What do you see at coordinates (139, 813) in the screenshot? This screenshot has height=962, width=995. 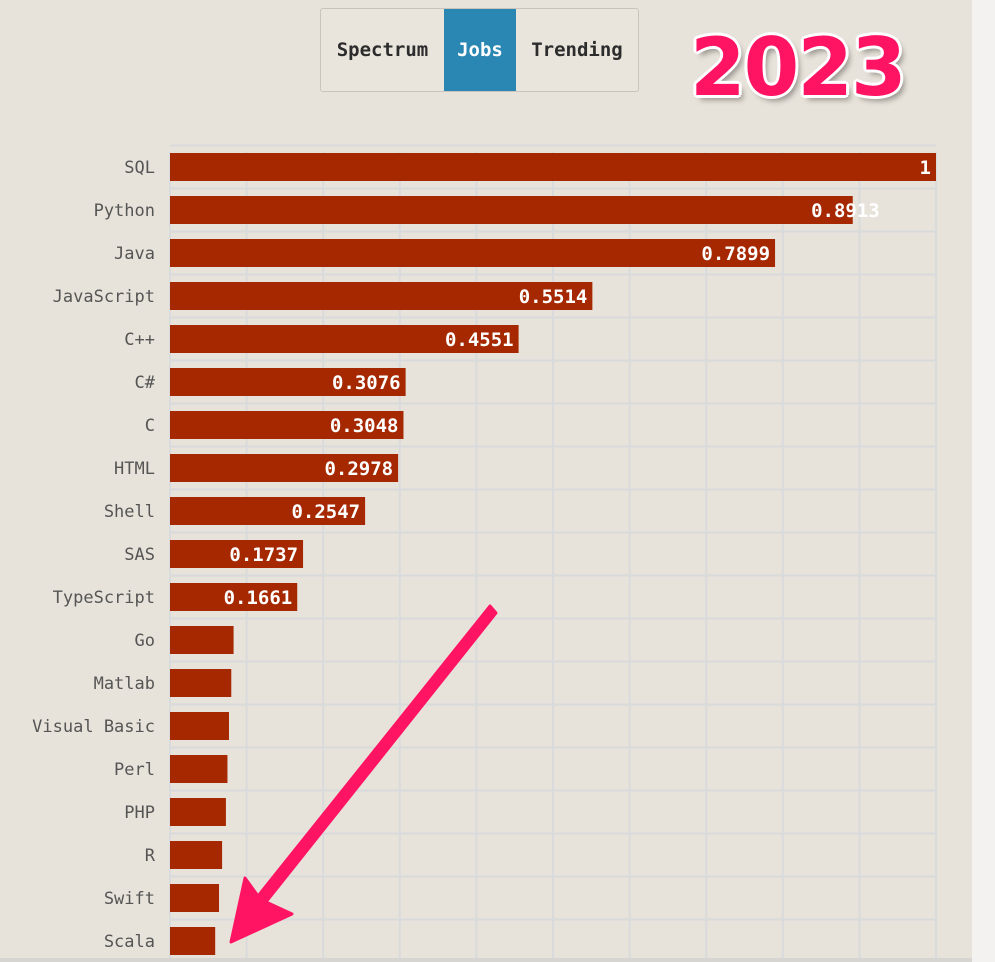 I see `category-label: PHP` at bounding box center [139, 813].